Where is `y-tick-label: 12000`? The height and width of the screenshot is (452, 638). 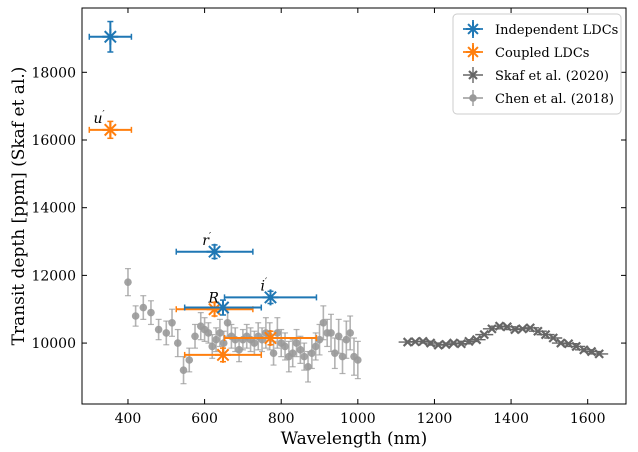
y-tick-label: 12000 is located at coordinates (53, 276).